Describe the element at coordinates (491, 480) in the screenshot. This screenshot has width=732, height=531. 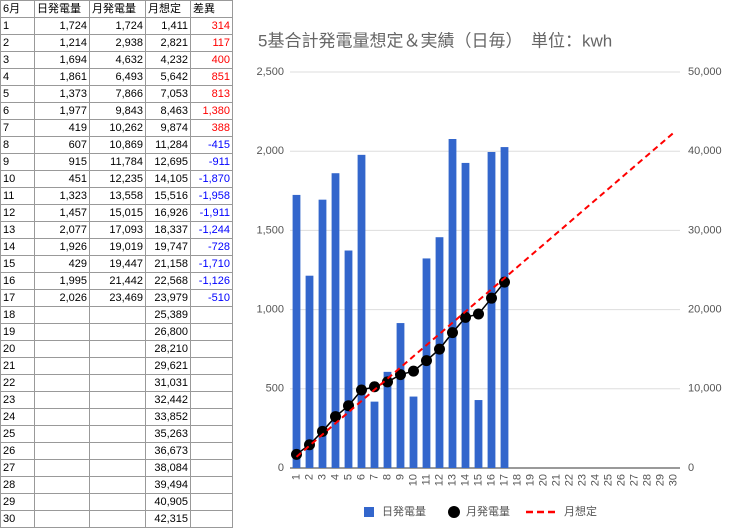
I see `x-tick-label: 16` at that location.